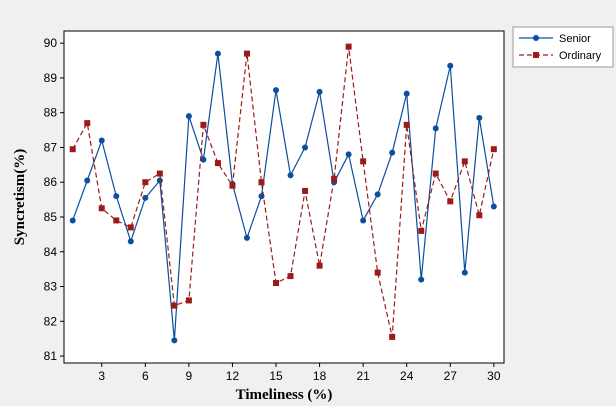  Describe the element at coordinates (51, 113) in the screenshot. I see `y-tick-label: 88` at that location.